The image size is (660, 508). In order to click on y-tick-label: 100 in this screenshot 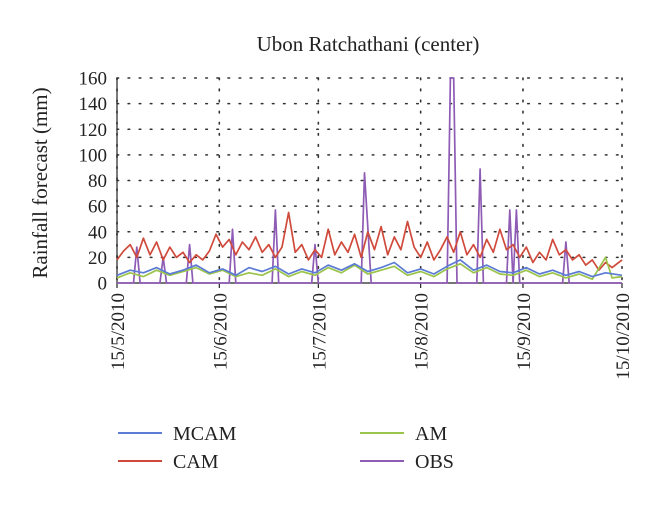, I will do `click(93, 155)`.